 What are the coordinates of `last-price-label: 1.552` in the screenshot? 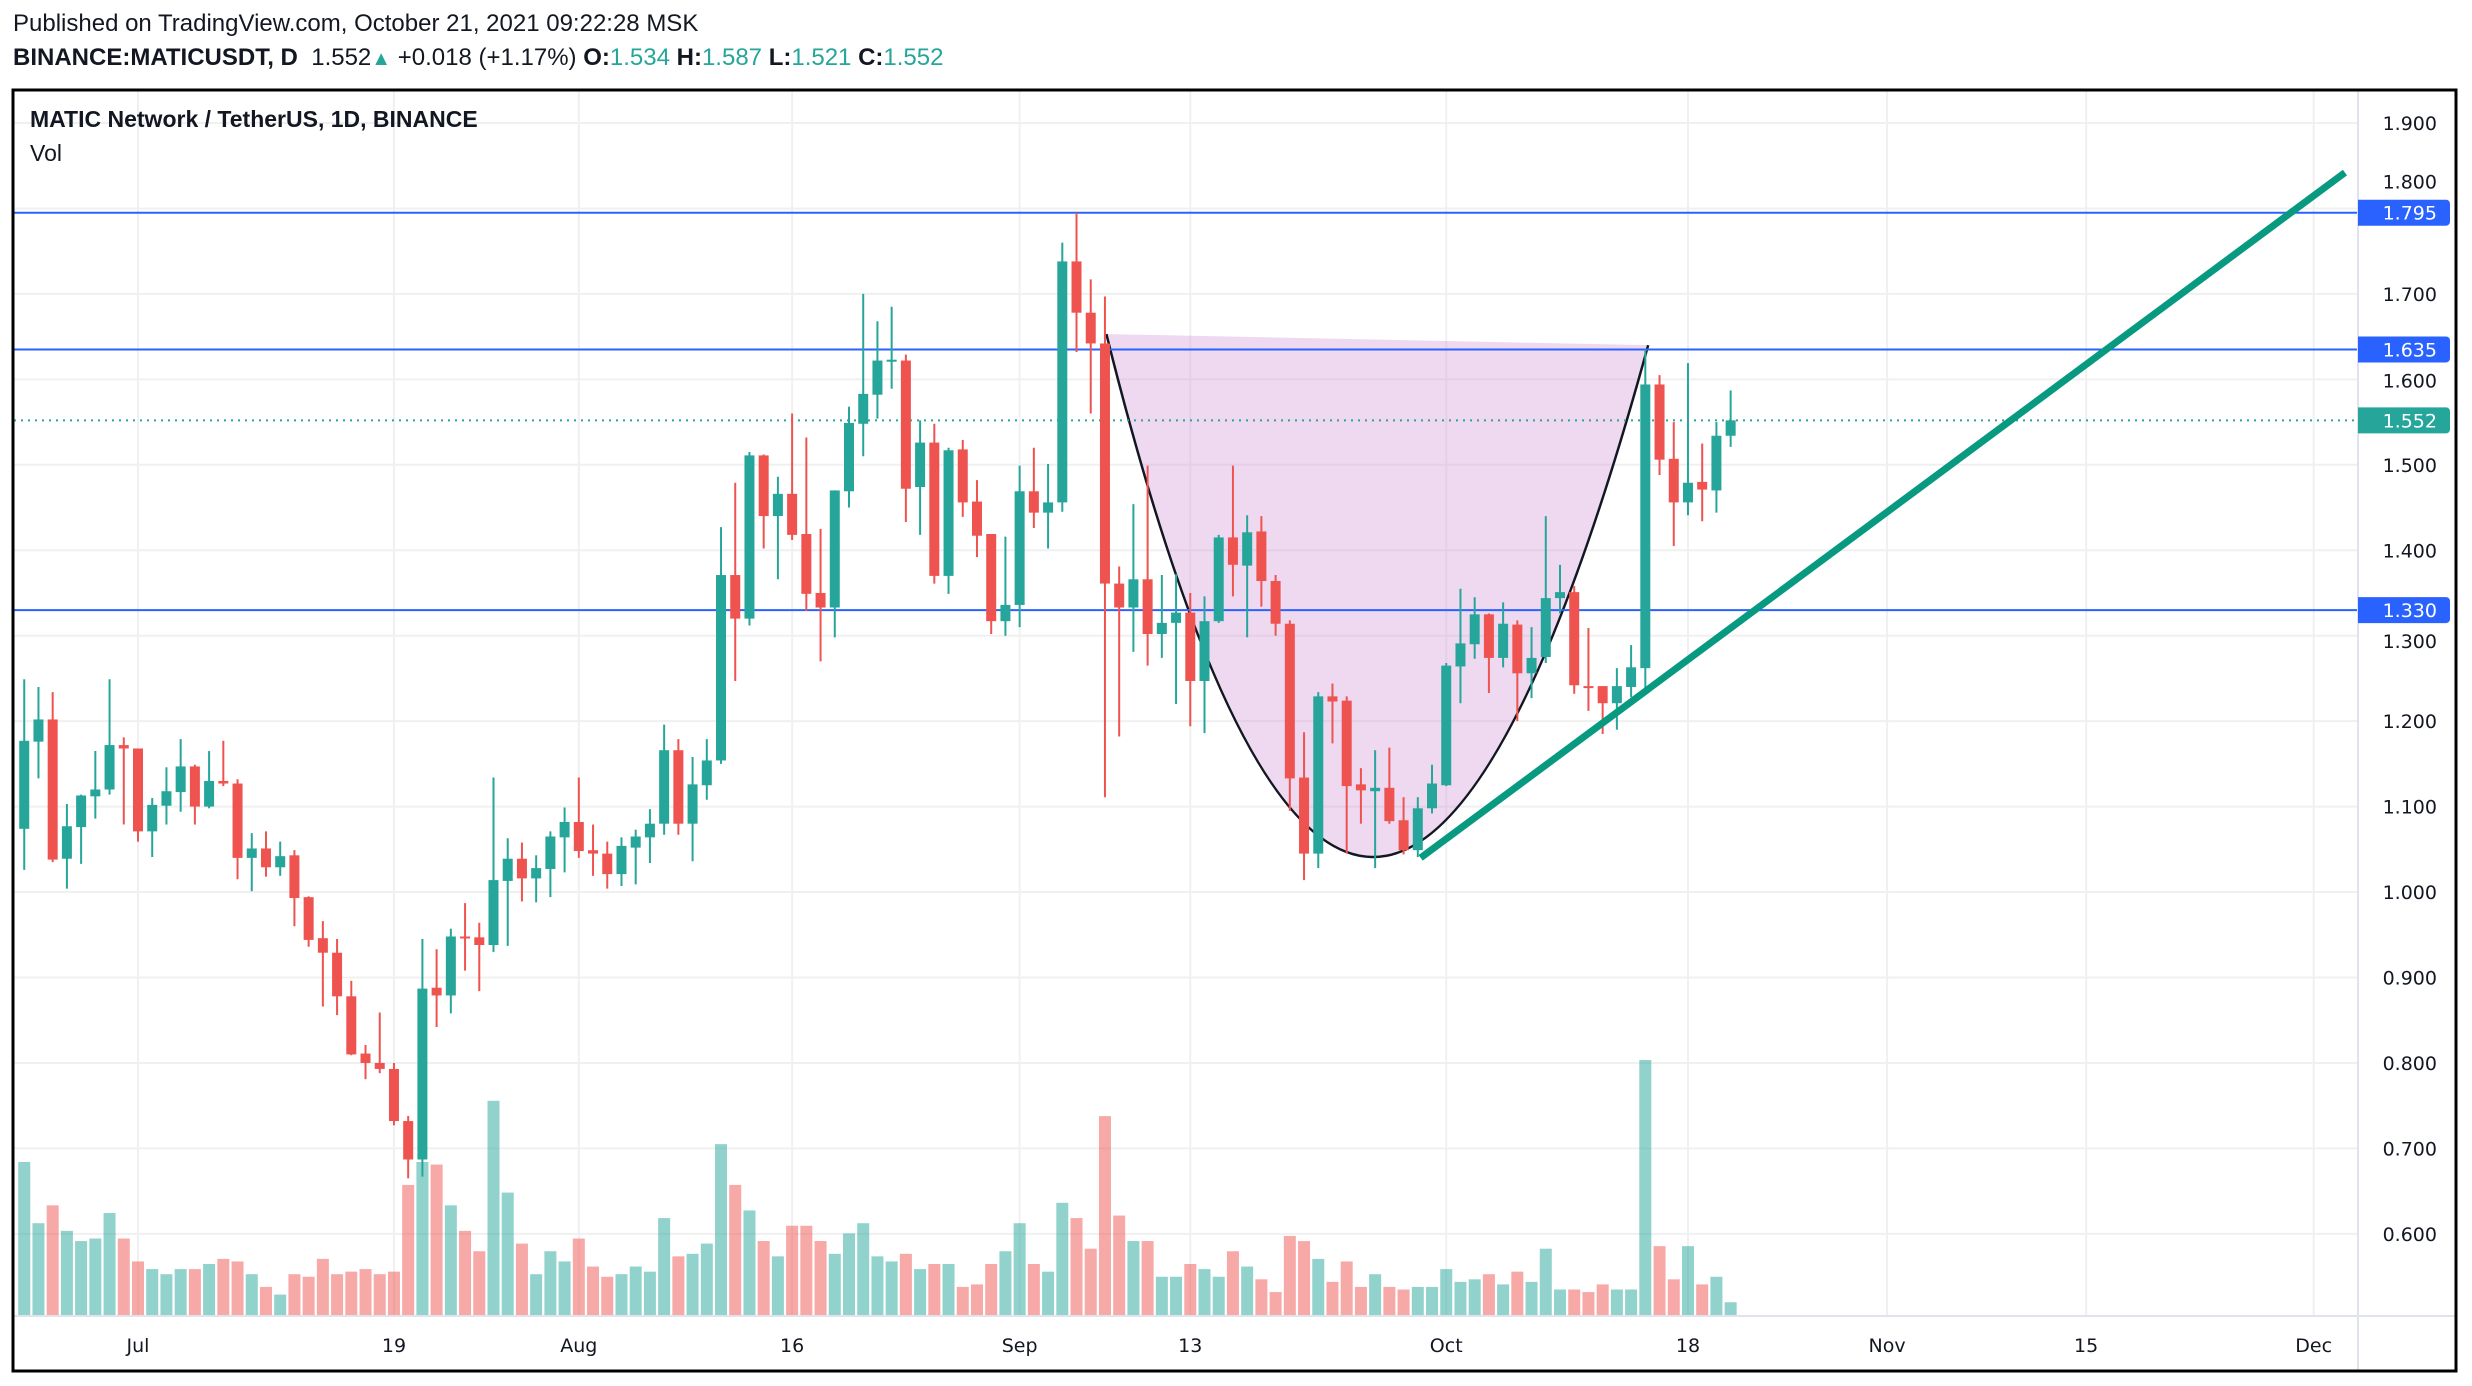 It's located at (2410, 421).